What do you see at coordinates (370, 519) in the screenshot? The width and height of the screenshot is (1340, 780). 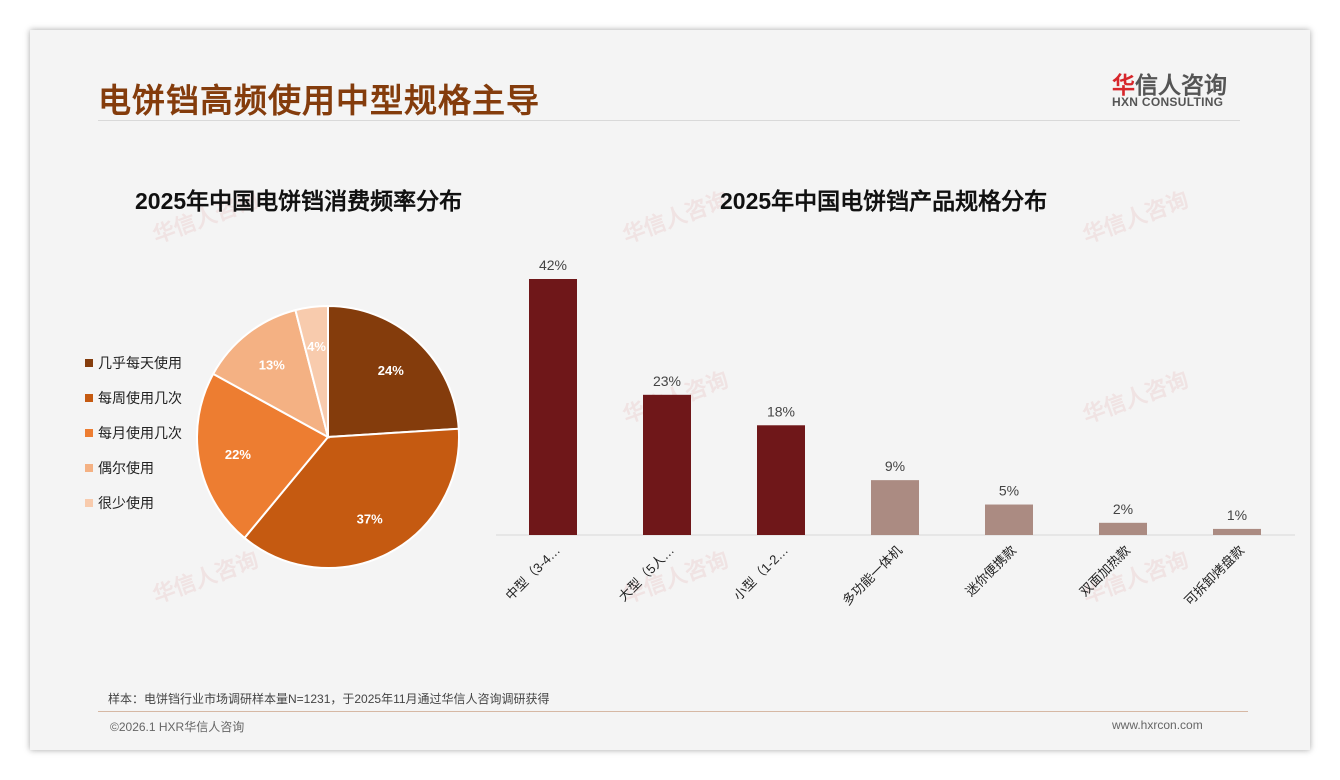 I see `pie-data-label: 37%` at bounding box center [370, 519].